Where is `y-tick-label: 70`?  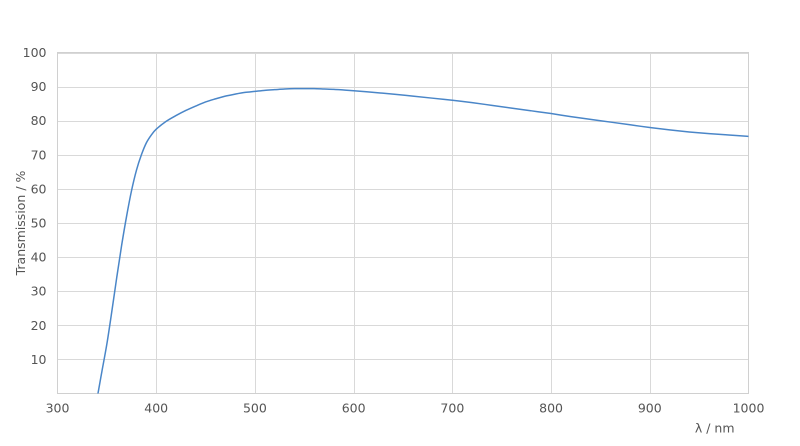 y-tick-label: 70 is located at coordinates (39, 154).